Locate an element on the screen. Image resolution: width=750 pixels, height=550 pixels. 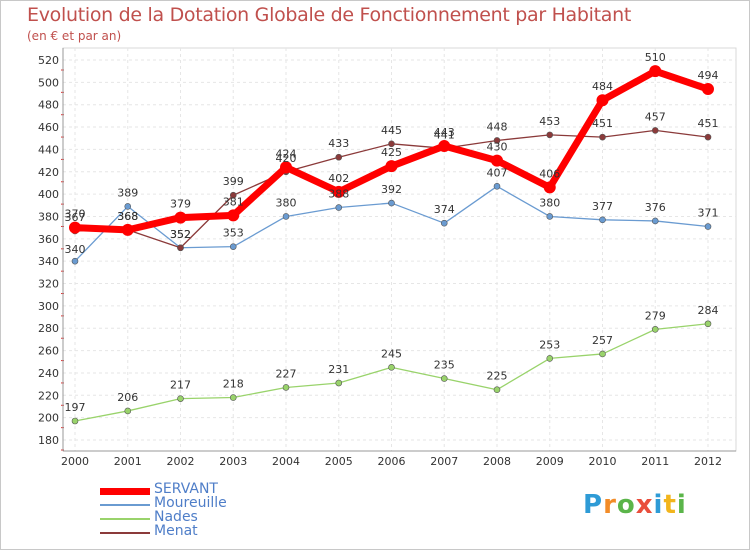
data-label-servant: 370 is located at coordinates (75, 214).